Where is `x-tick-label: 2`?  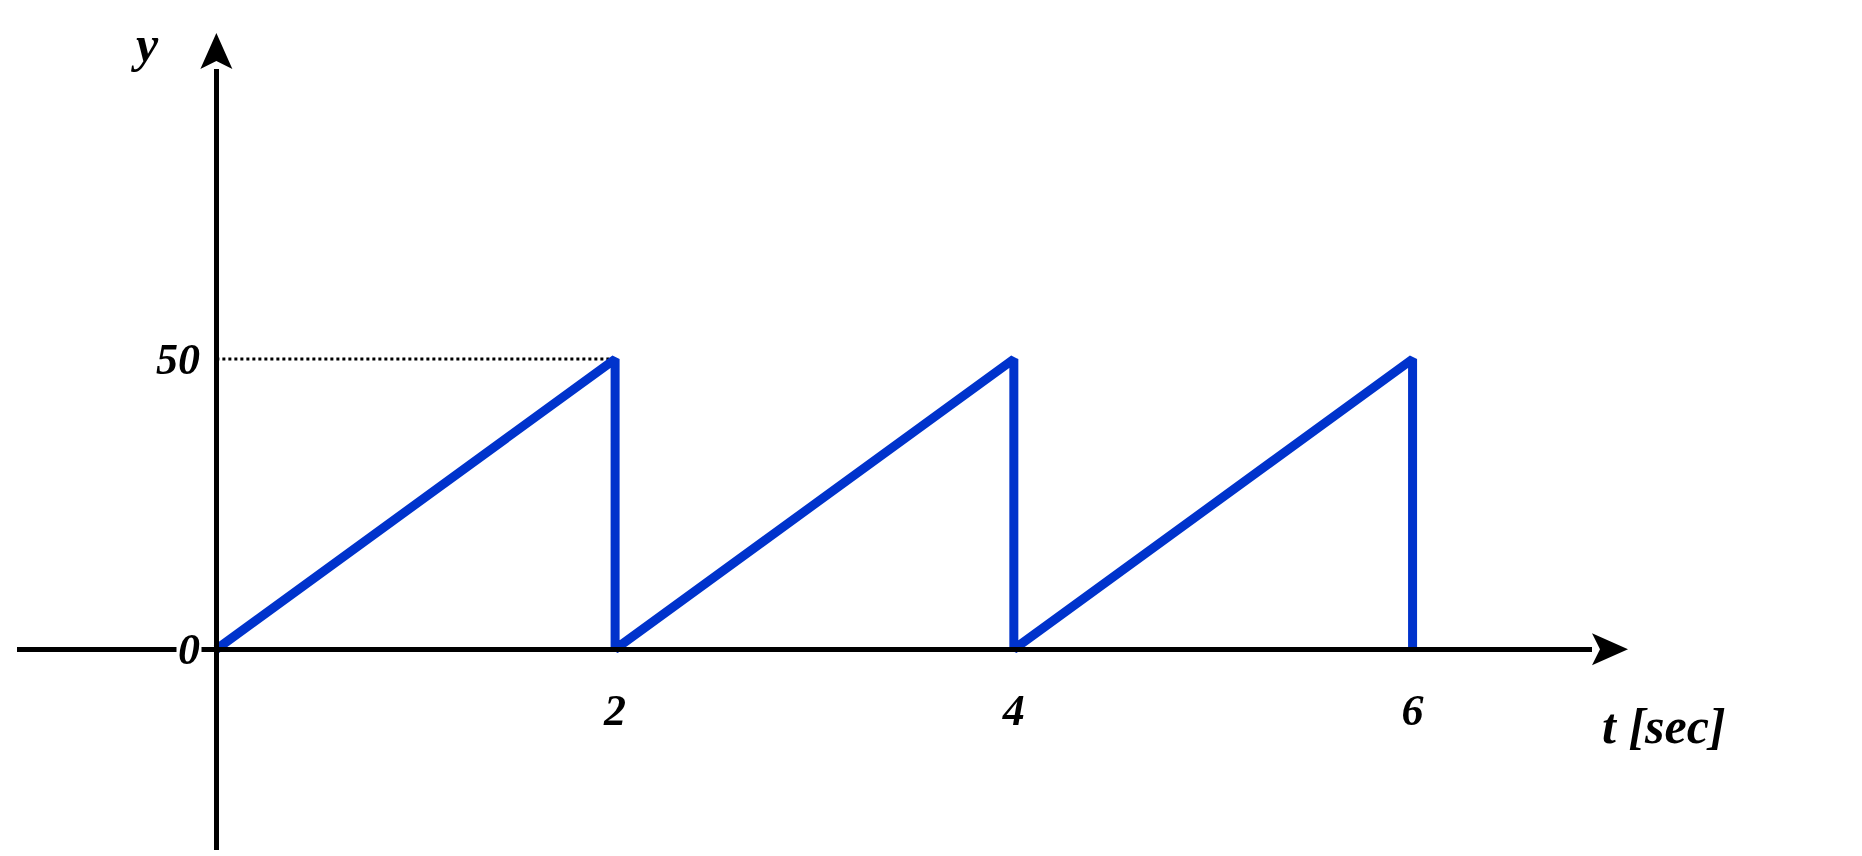
x-tick-label: 2 is located at coordinates (615, 711).